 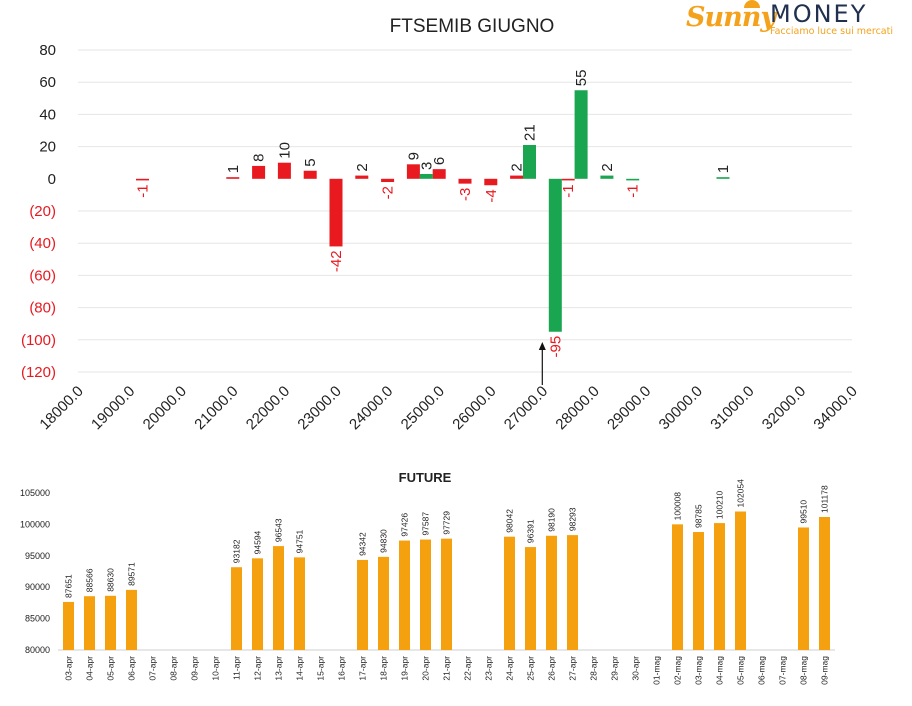 What do you see at coordinates (752, 4) in the screenshot?
I see `sun-icon` at bounding box center [752, 4].